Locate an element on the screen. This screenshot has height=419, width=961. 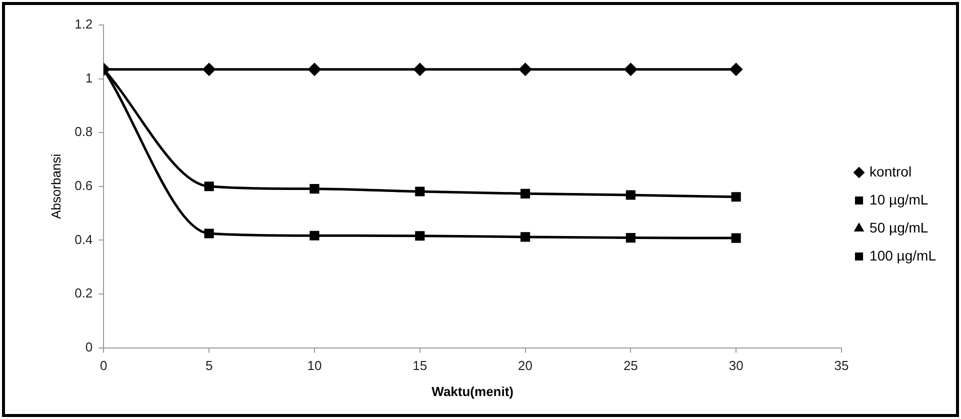
x-tick-label: 5 is located at coordinates (209, 366).